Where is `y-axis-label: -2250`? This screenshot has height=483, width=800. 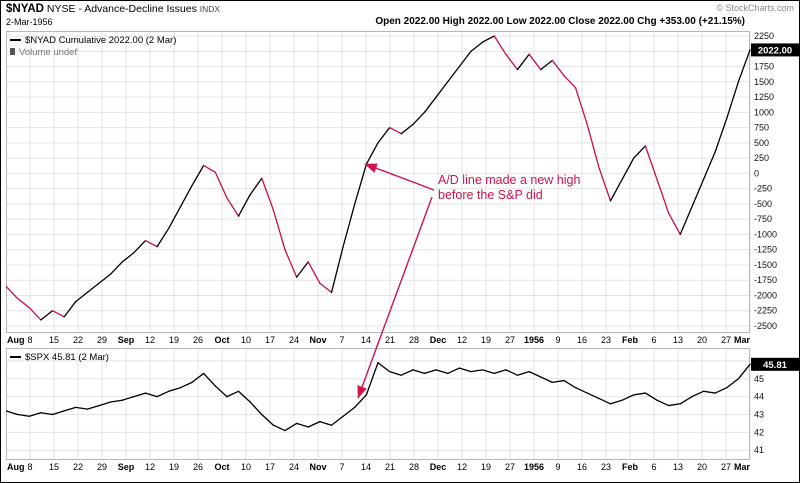 y-axis-label: -2250 is located at coordinates (765, 311).